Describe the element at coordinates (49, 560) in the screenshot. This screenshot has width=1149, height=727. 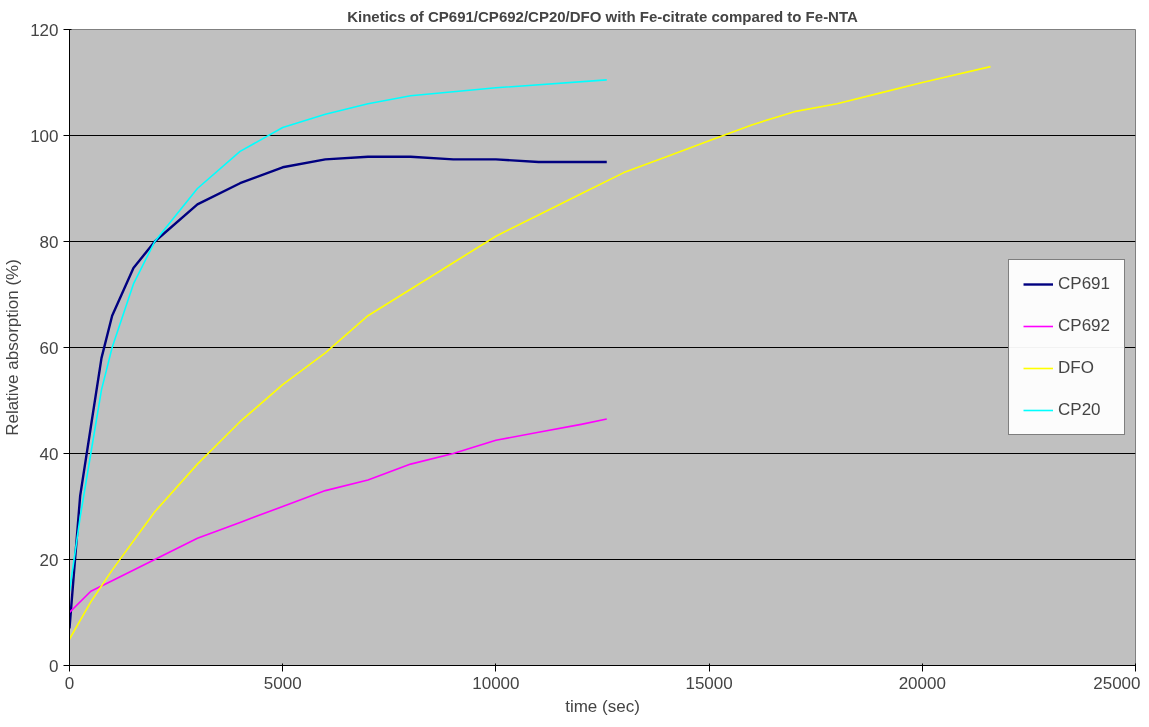
I see `y-tick-label: 20` at that location.